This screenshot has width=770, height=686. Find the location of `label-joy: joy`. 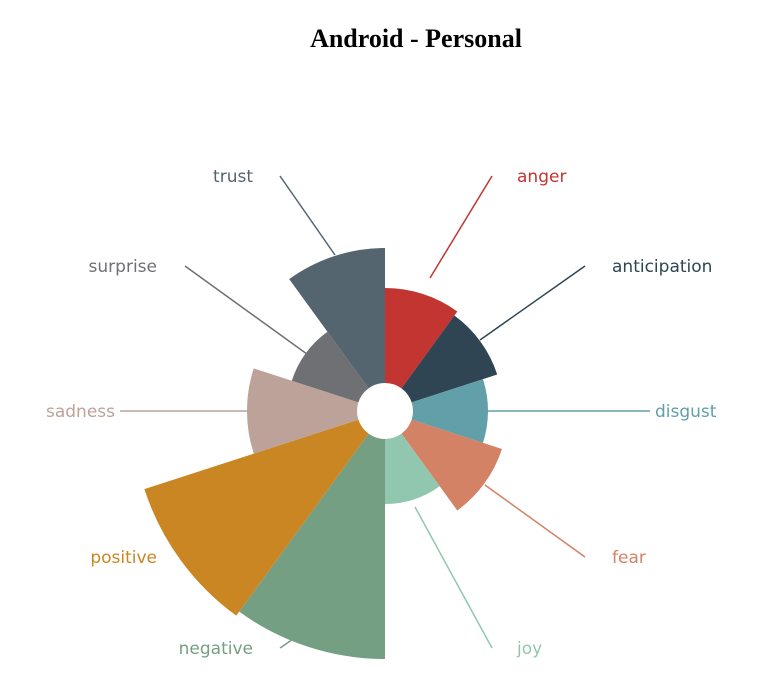

label-joy: joy is located at coordinates (529, 649).